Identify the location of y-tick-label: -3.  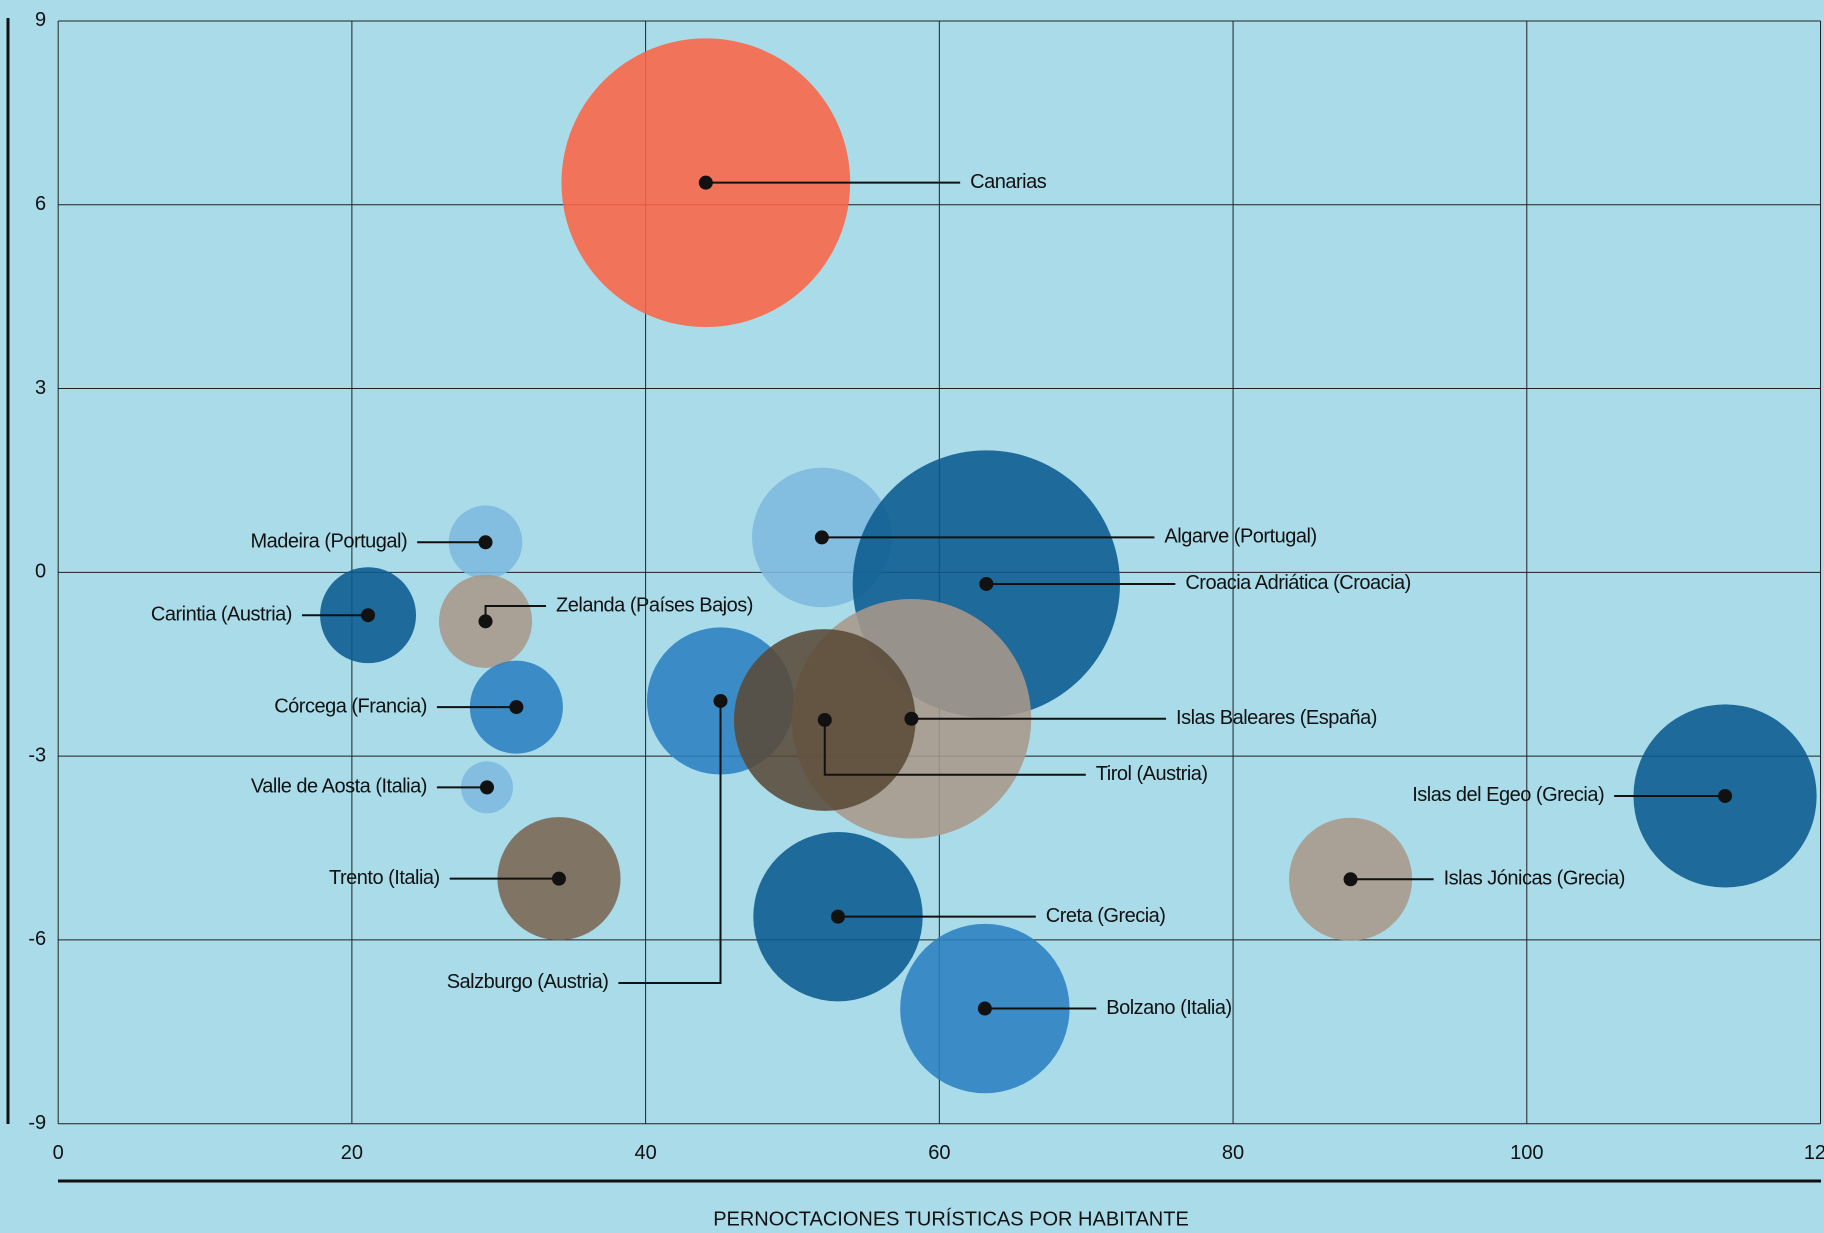
(37, 755).